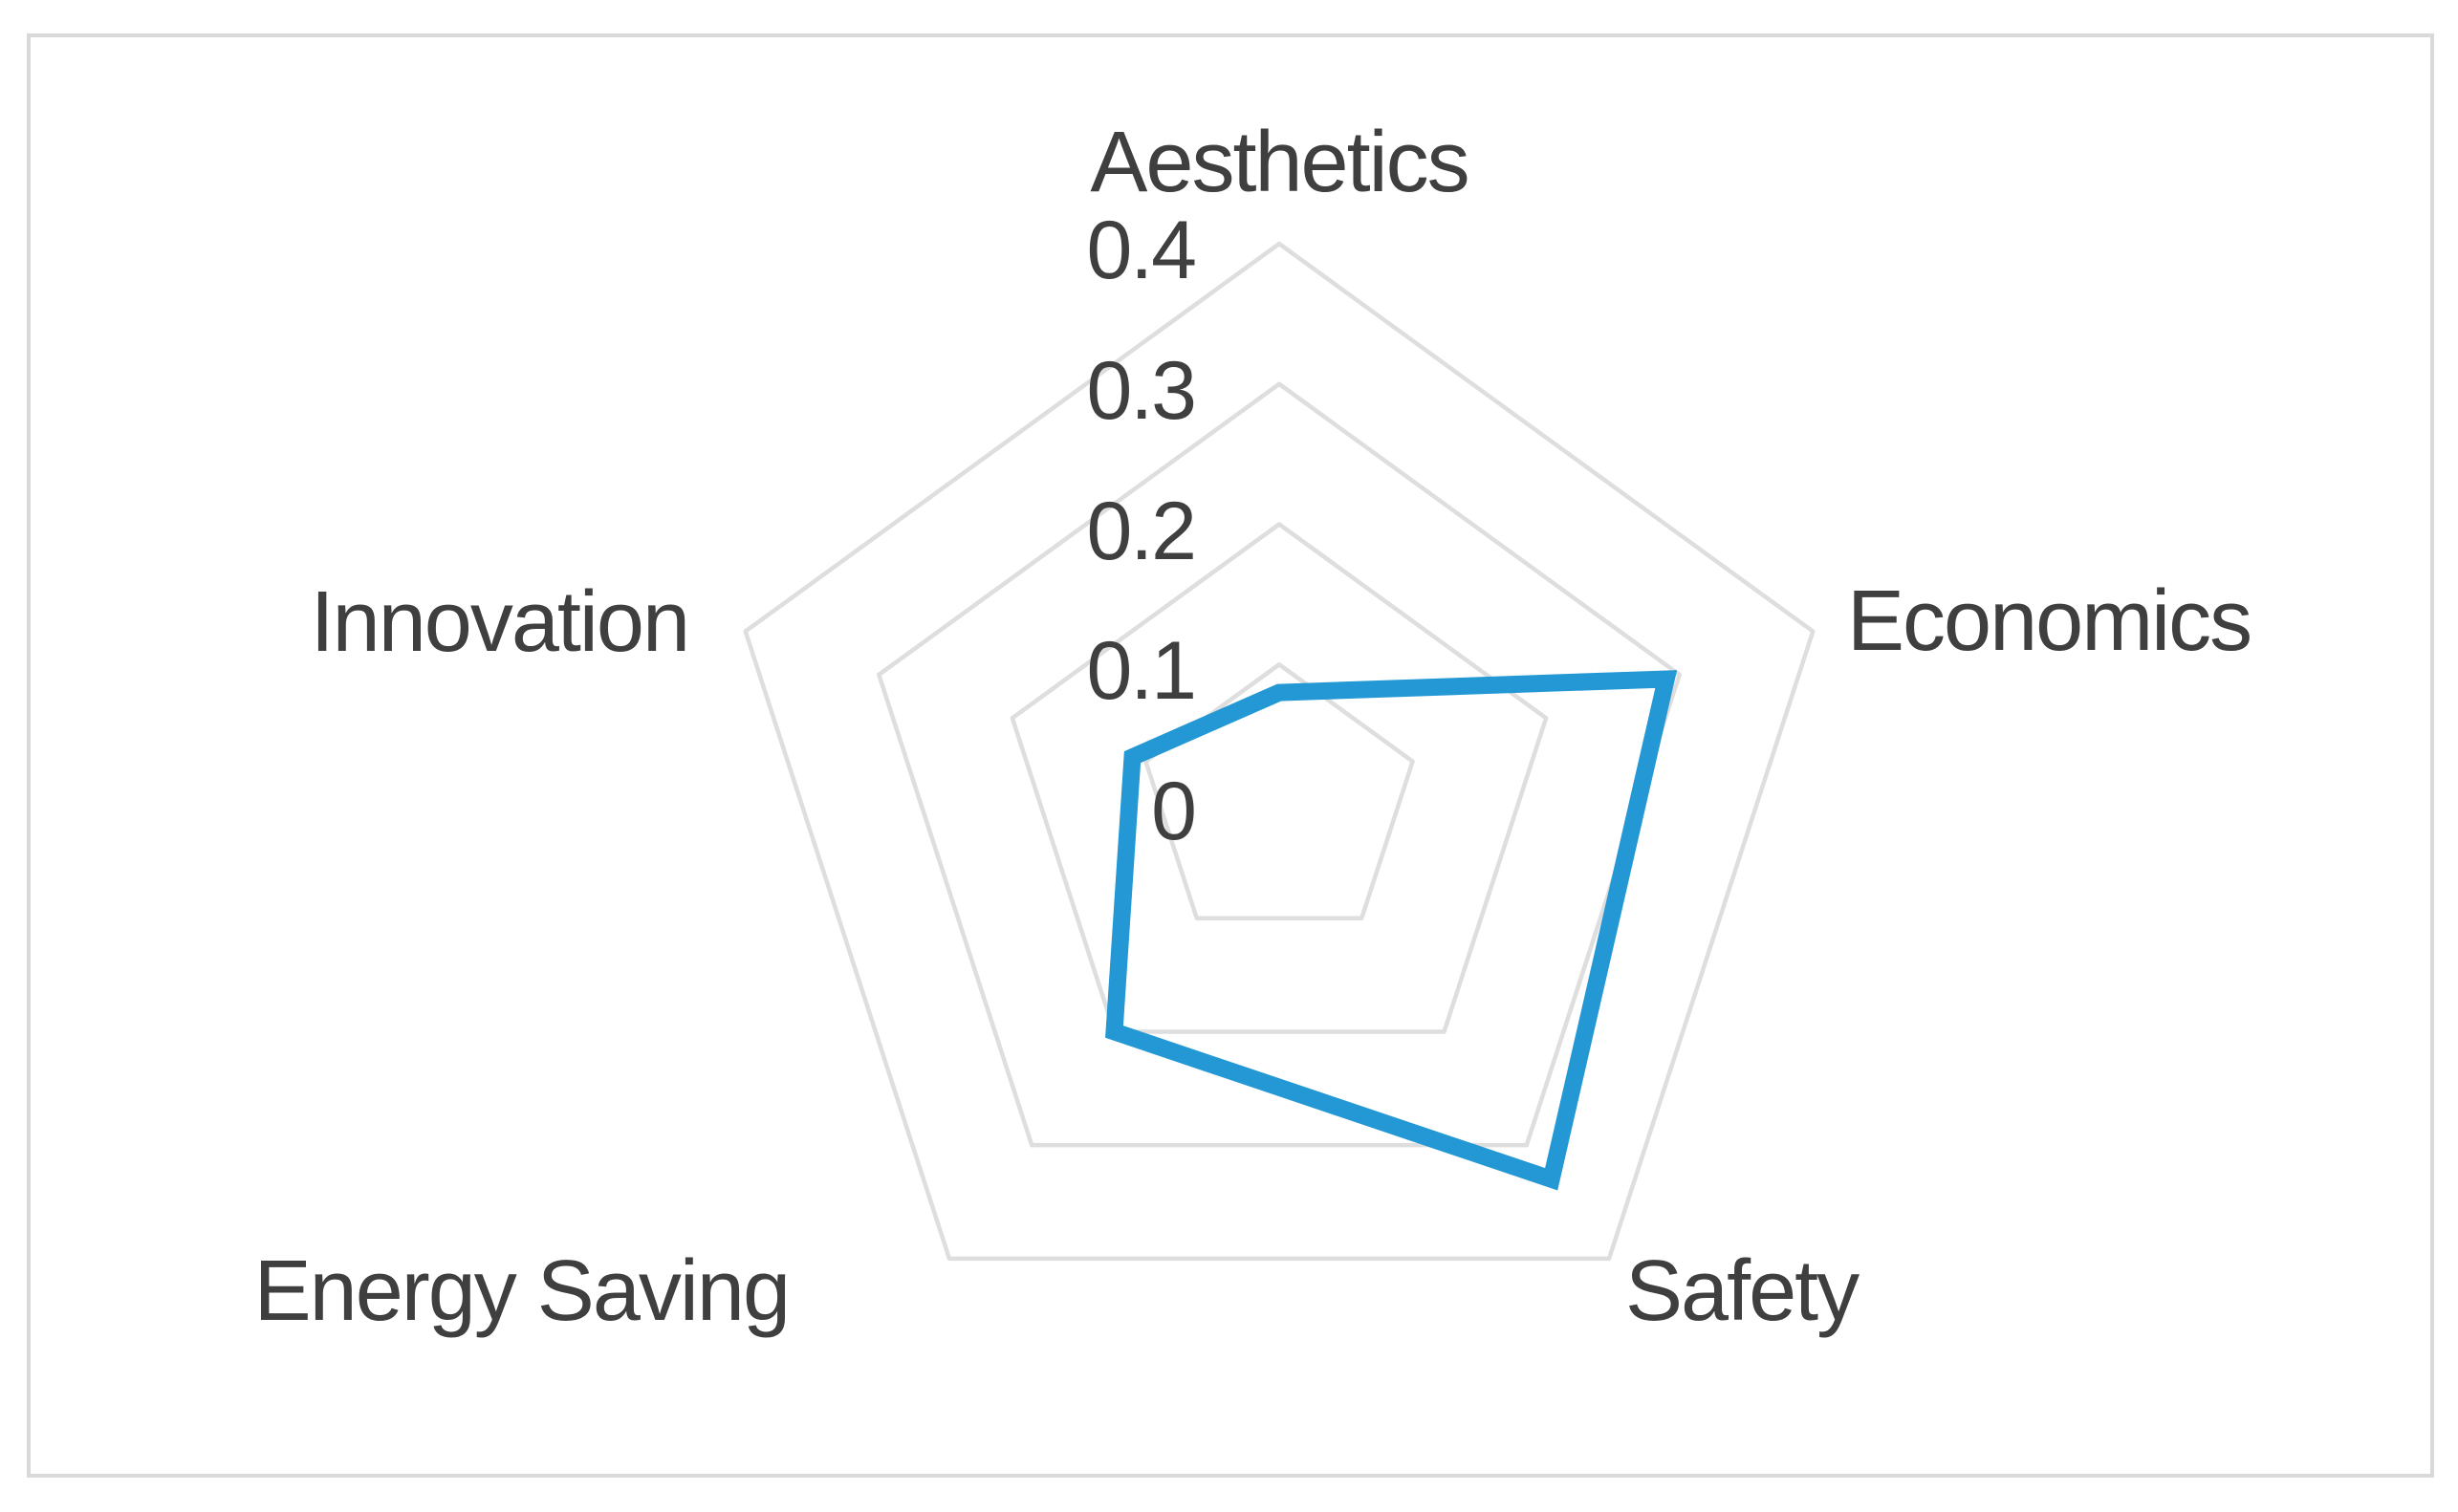 The height and width of the screenshot is (1512, 2458). I want to click on category-label-safety: Safety, so click(1743, 1291).